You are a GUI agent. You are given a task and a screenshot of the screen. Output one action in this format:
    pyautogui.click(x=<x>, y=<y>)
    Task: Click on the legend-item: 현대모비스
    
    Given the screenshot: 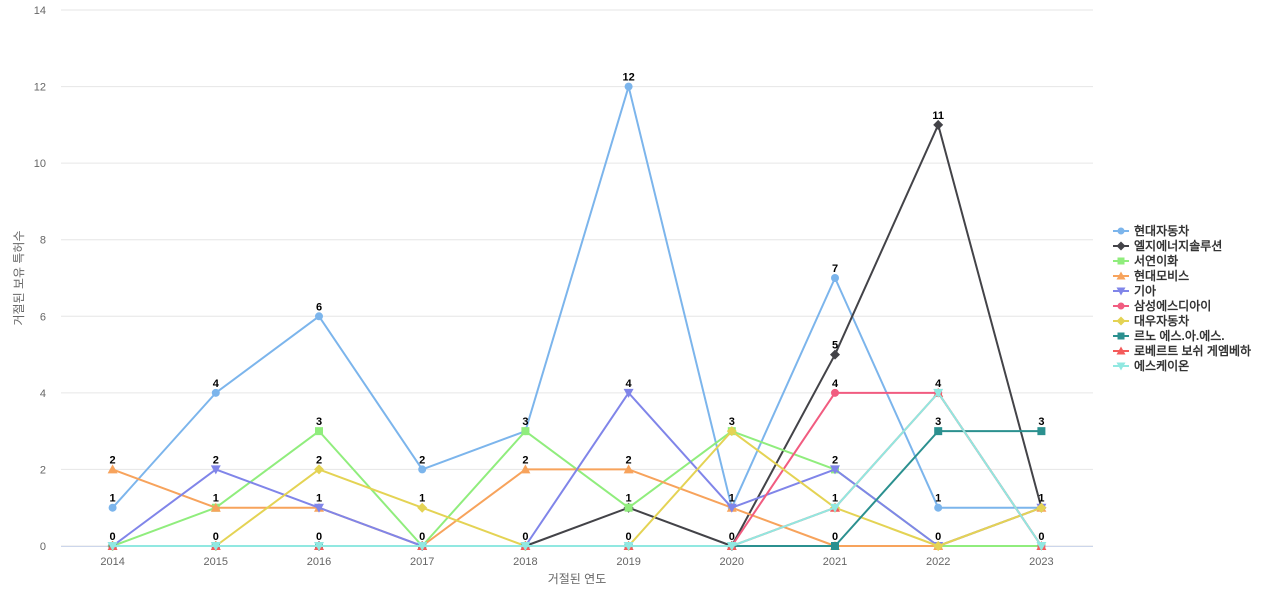 What is the action you would take?
    pyautogui.click(x=1151, y=275)
    